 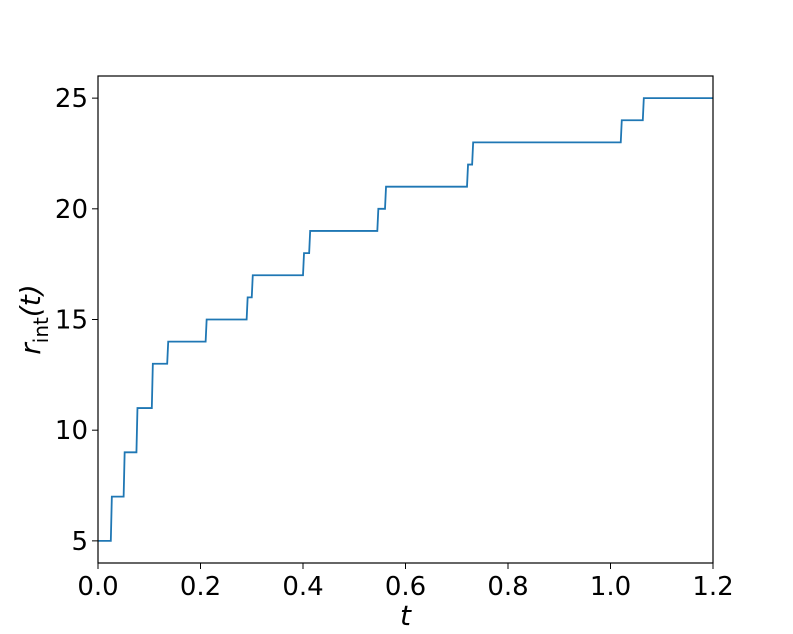 I want to click on x-tick-label: 0.4, so click(x=302, y=587).